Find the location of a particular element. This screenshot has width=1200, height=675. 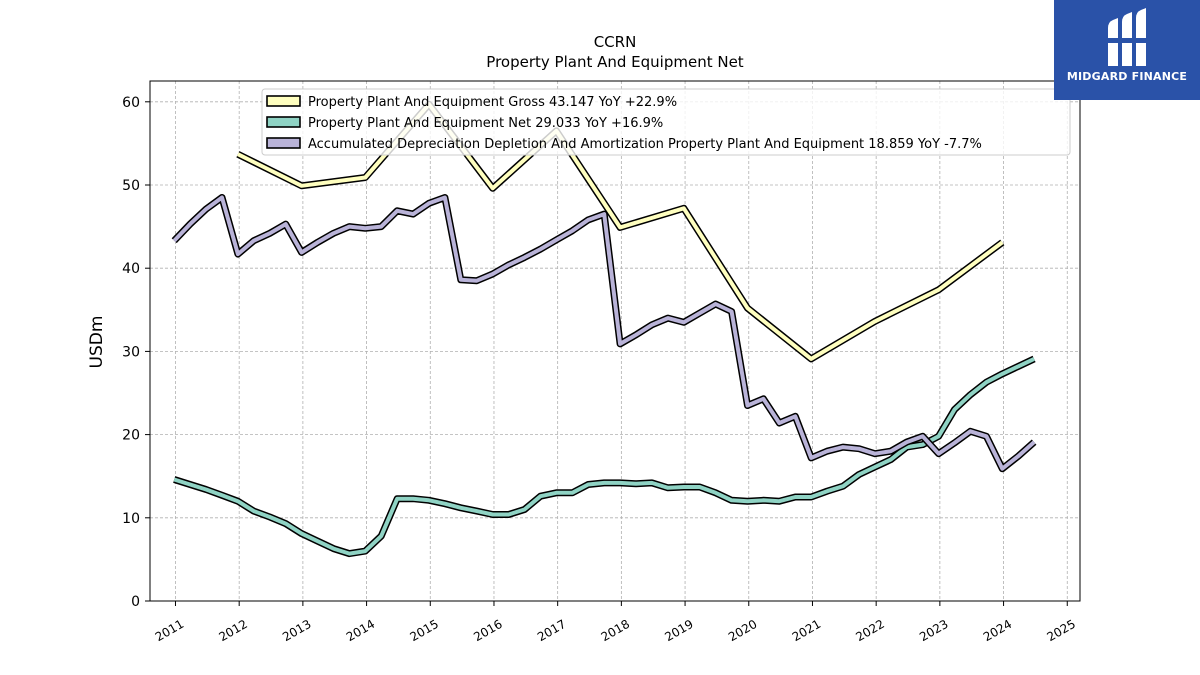

chart-title: CCRN is located at coordinates (615, 42).